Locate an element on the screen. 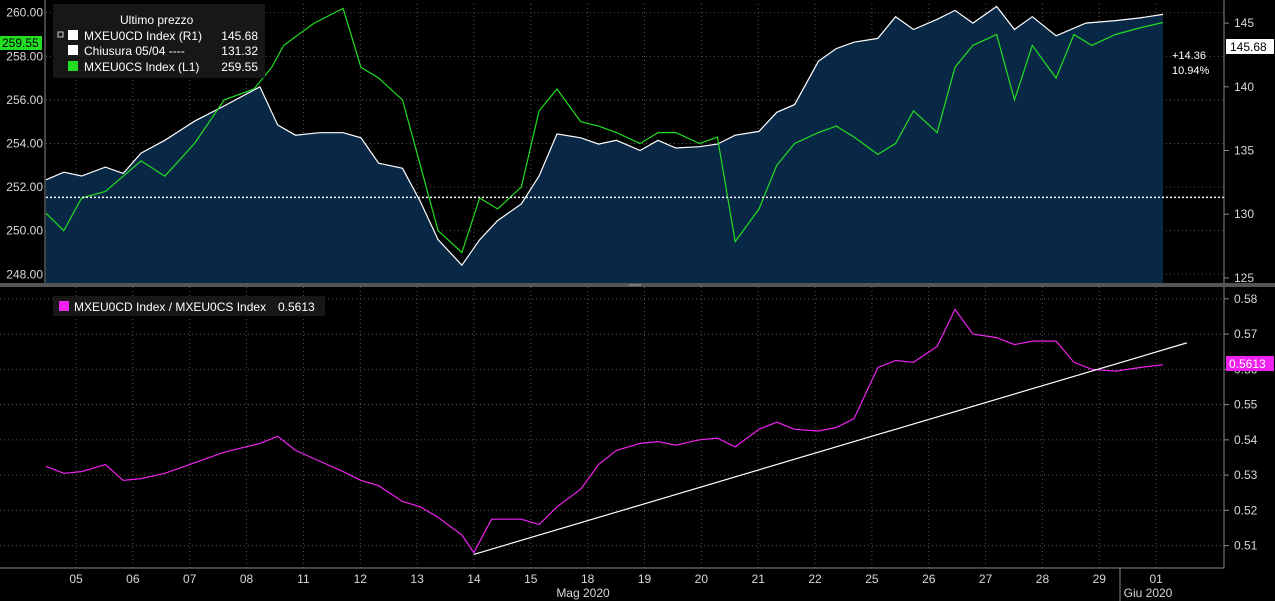 The width and height of the screenshot is (1275, 601). x-tick-19: 19 is located at coordinates (645, 579).